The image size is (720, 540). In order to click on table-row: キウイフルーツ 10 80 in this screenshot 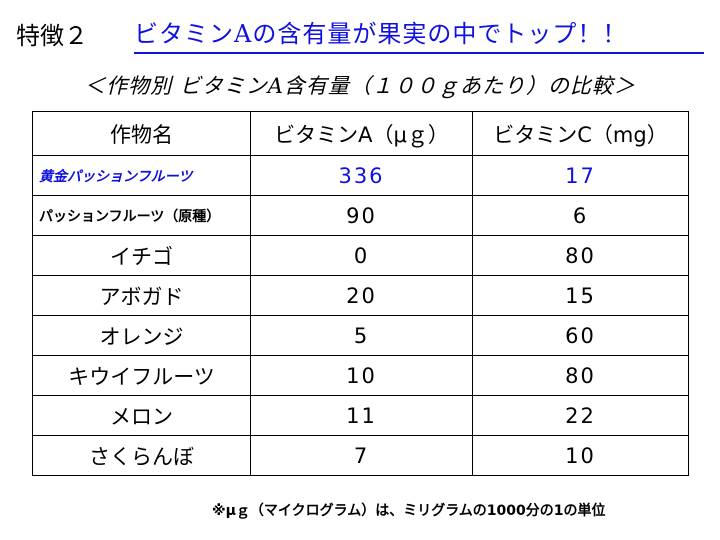, I will do `click(360, 375)`.